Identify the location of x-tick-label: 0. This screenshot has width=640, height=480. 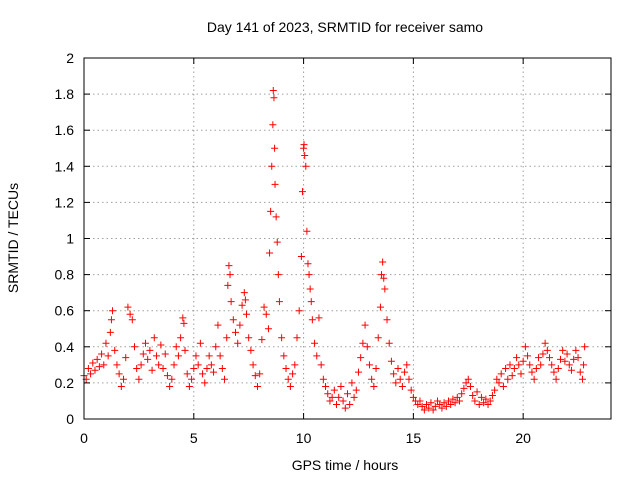
(84, 438).